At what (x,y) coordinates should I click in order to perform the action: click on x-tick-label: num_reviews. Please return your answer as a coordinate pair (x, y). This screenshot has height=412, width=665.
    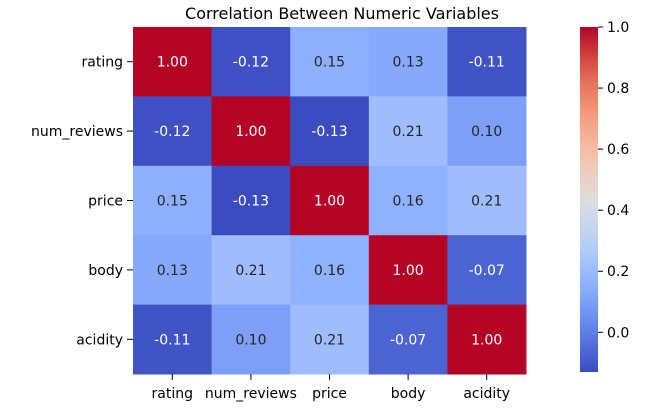
    Looking at the image, I should click on (251, 394).